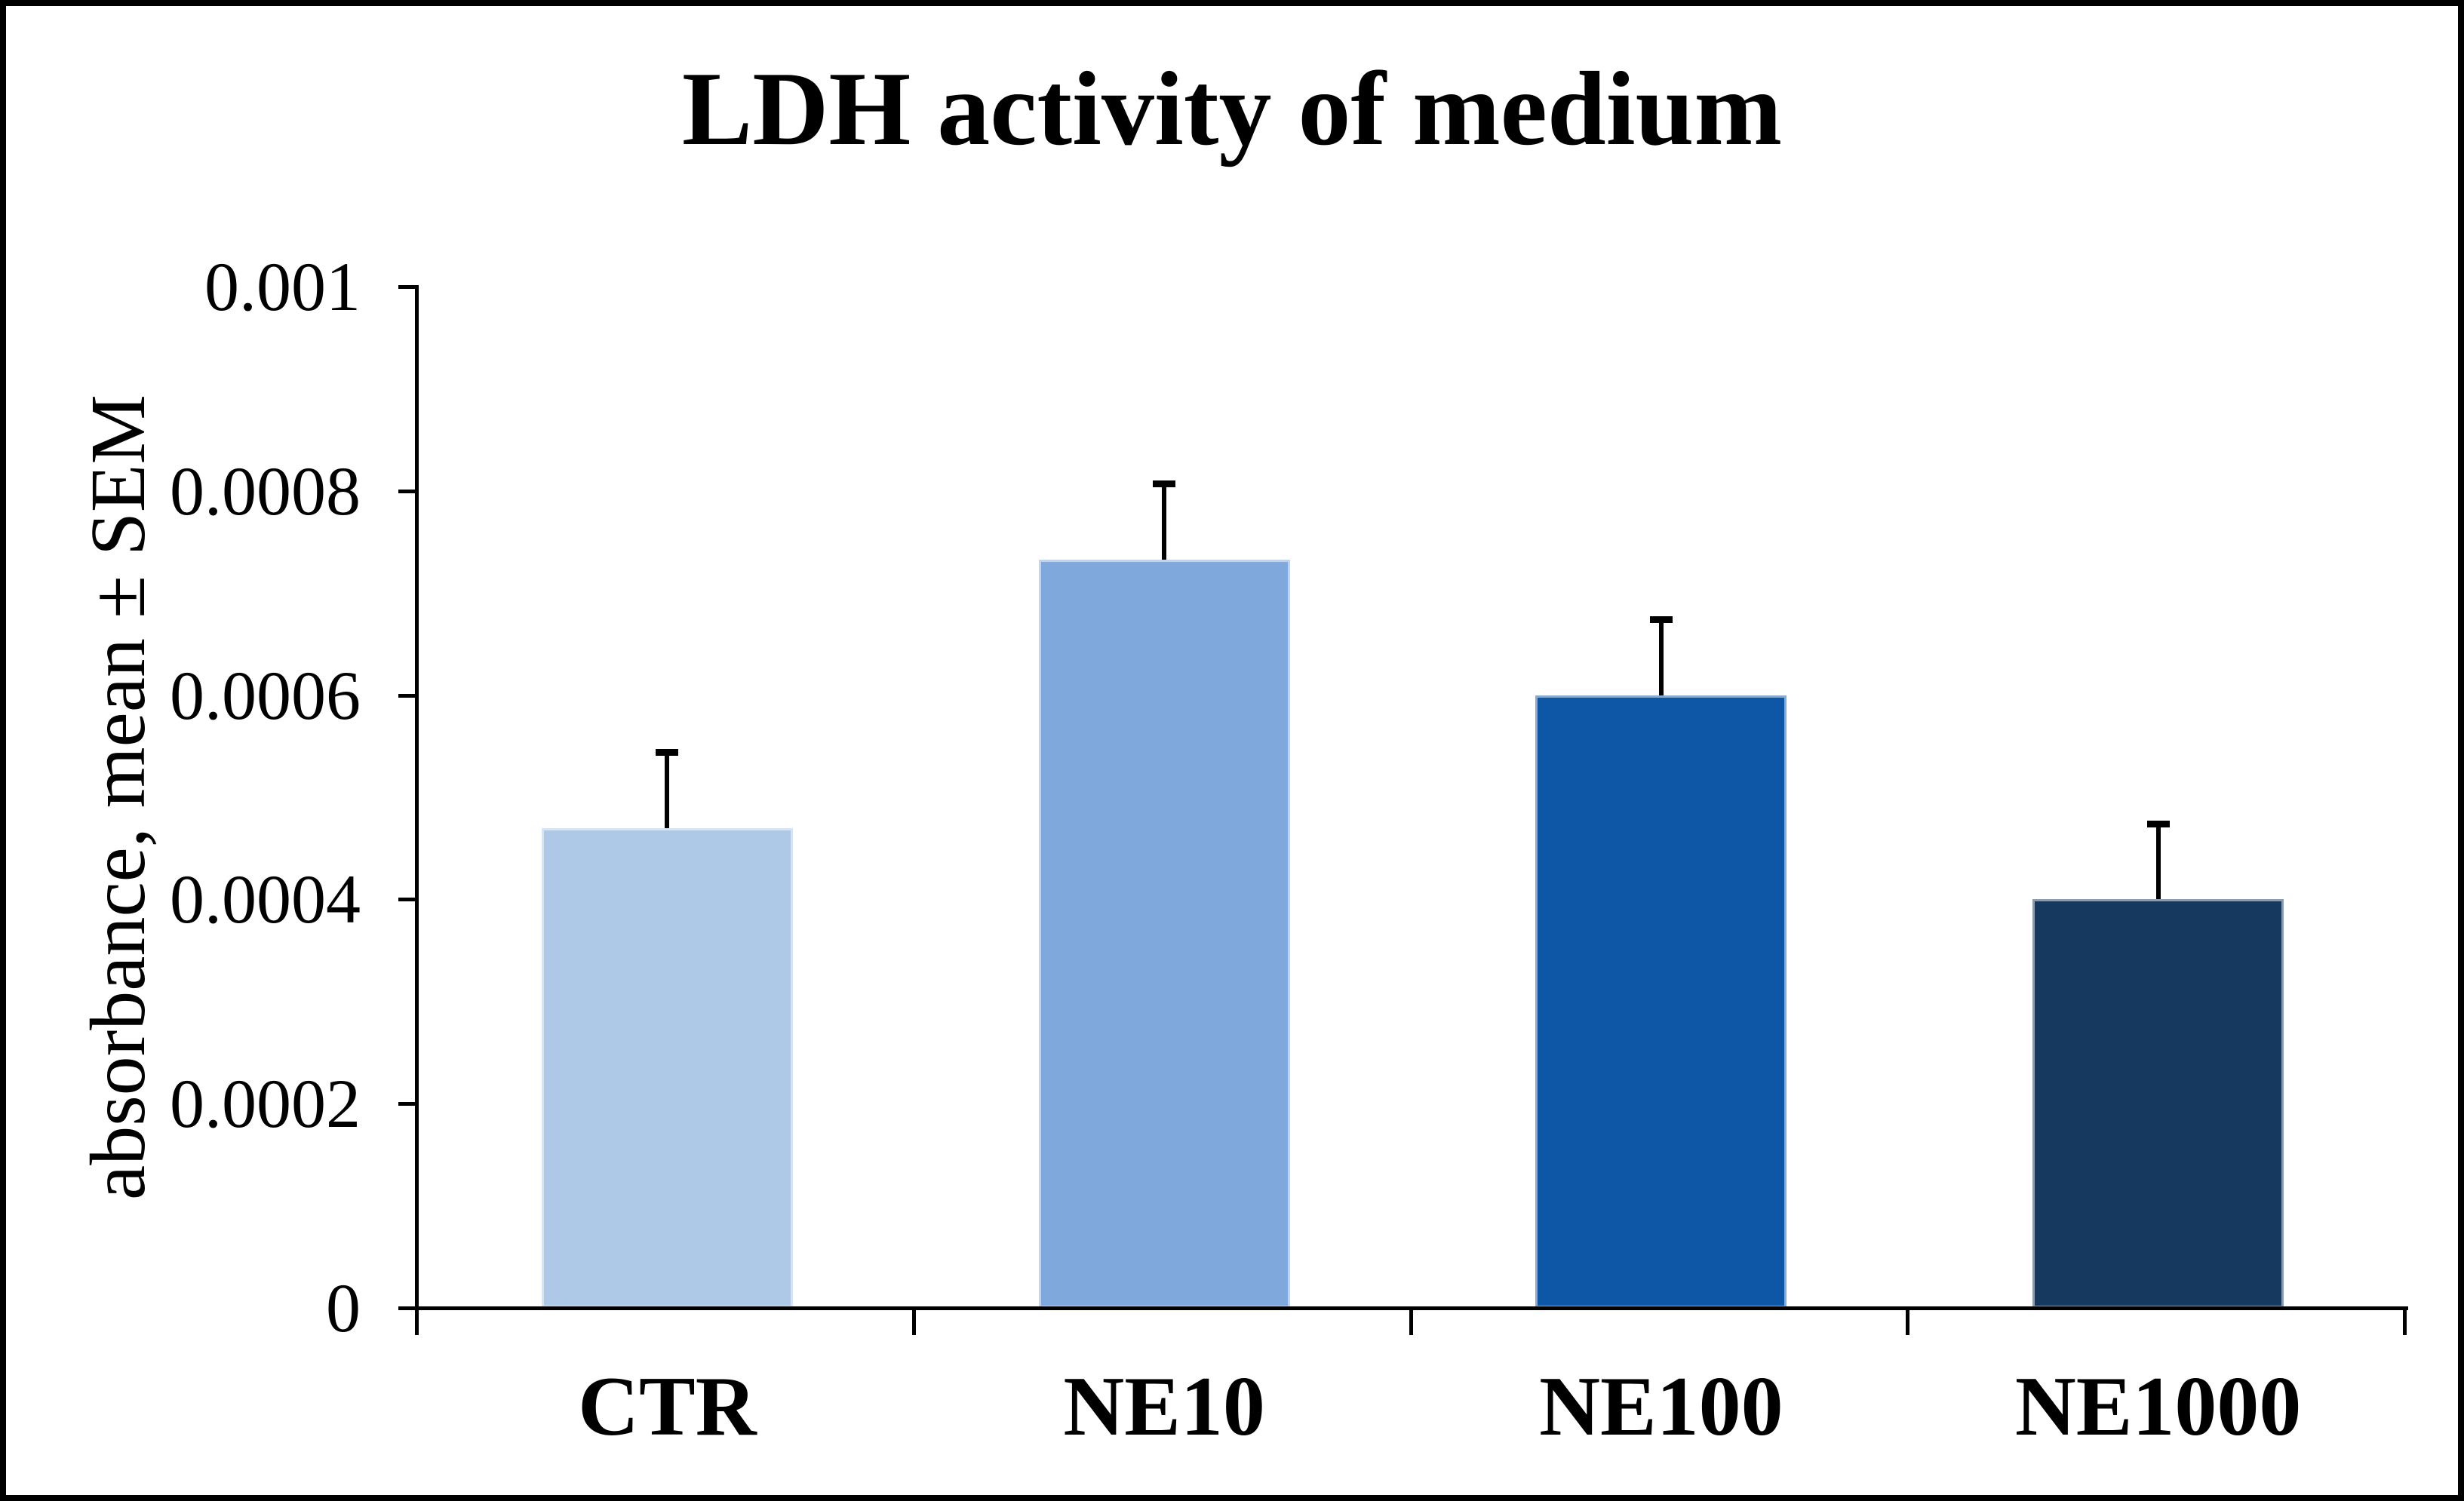  Describe the element at coordinates (265, 695) in the screenshot. I see `y-tick-label: 0.0006` at that location.